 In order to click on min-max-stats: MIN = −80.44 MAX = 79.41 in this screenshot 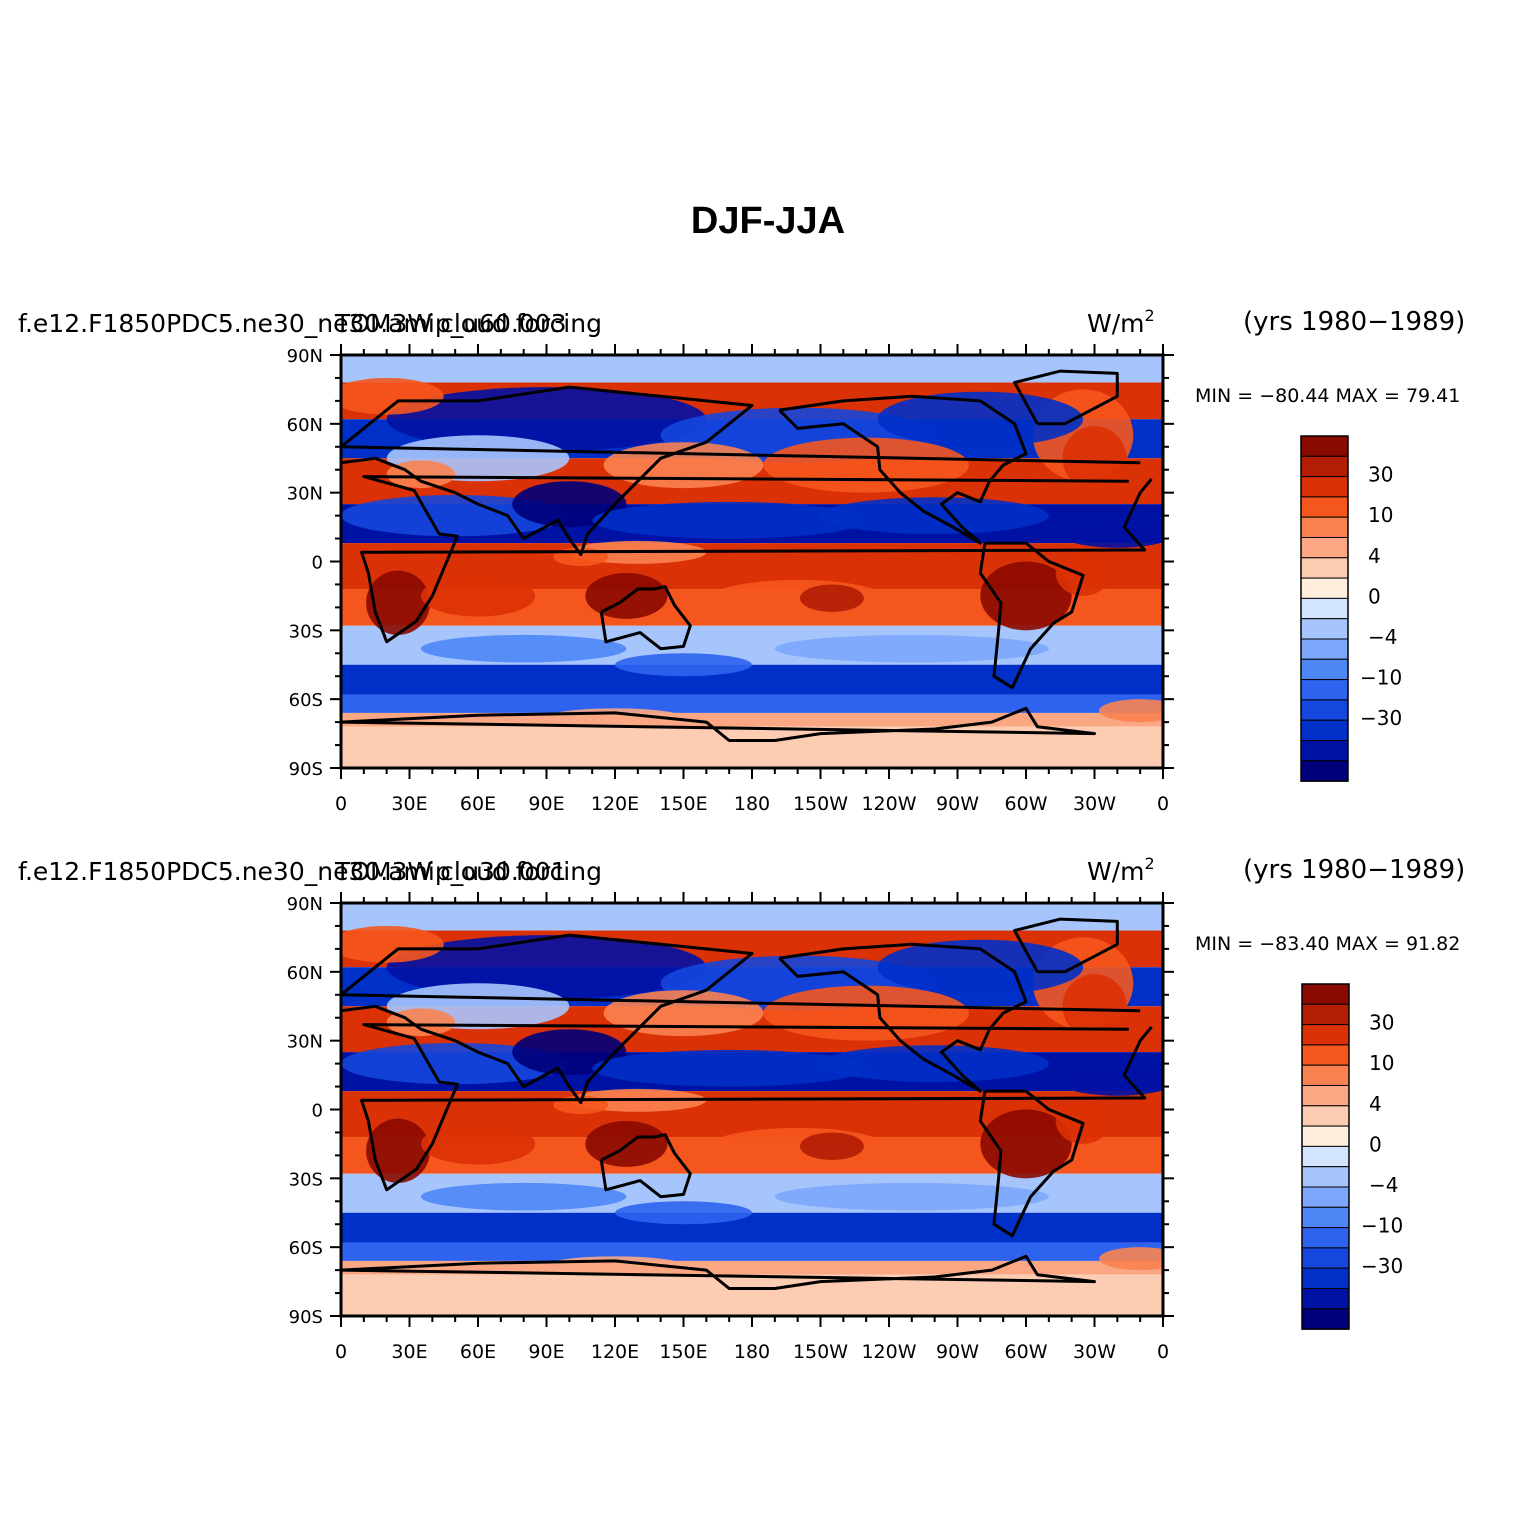, I will do `click(1327, 396)`.